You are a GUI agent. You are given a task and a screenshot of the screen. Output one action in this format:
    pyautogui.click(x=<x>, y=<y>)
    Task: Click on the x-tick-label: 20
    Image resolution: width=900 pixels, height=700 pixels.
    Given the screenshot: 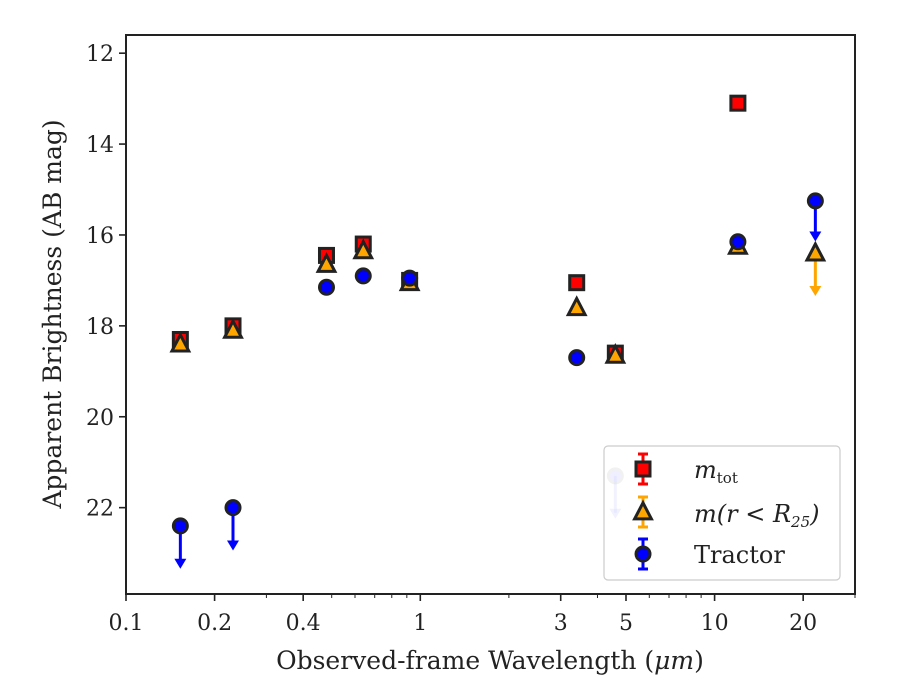 What is the action you would take?
    pyautogui.click(x=803, y=623)
    